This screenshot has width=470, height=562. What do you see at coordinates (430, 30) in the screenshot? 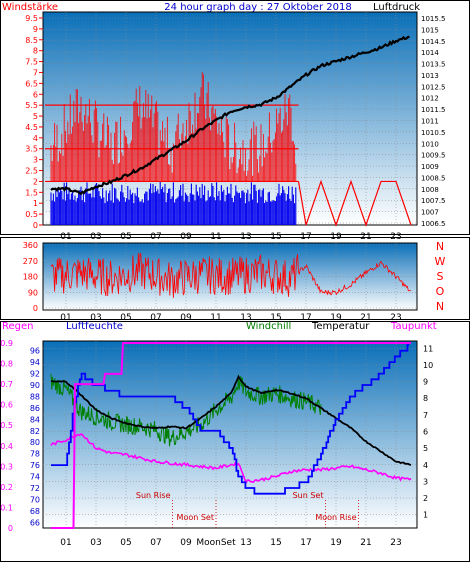
I see `pressure-y-tick-1015: 1015` at bounding box center [430, 30].